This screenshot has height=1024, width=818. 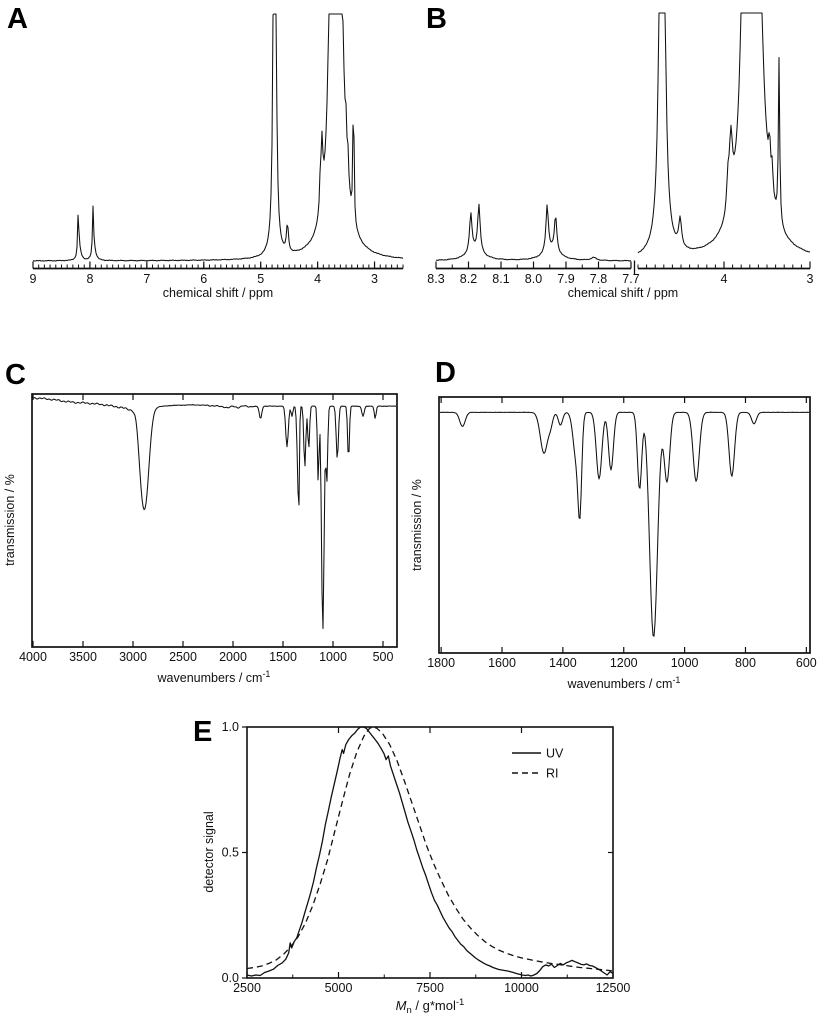 I want to click on x-tick-label: 7500, so click(x=430, y=988).